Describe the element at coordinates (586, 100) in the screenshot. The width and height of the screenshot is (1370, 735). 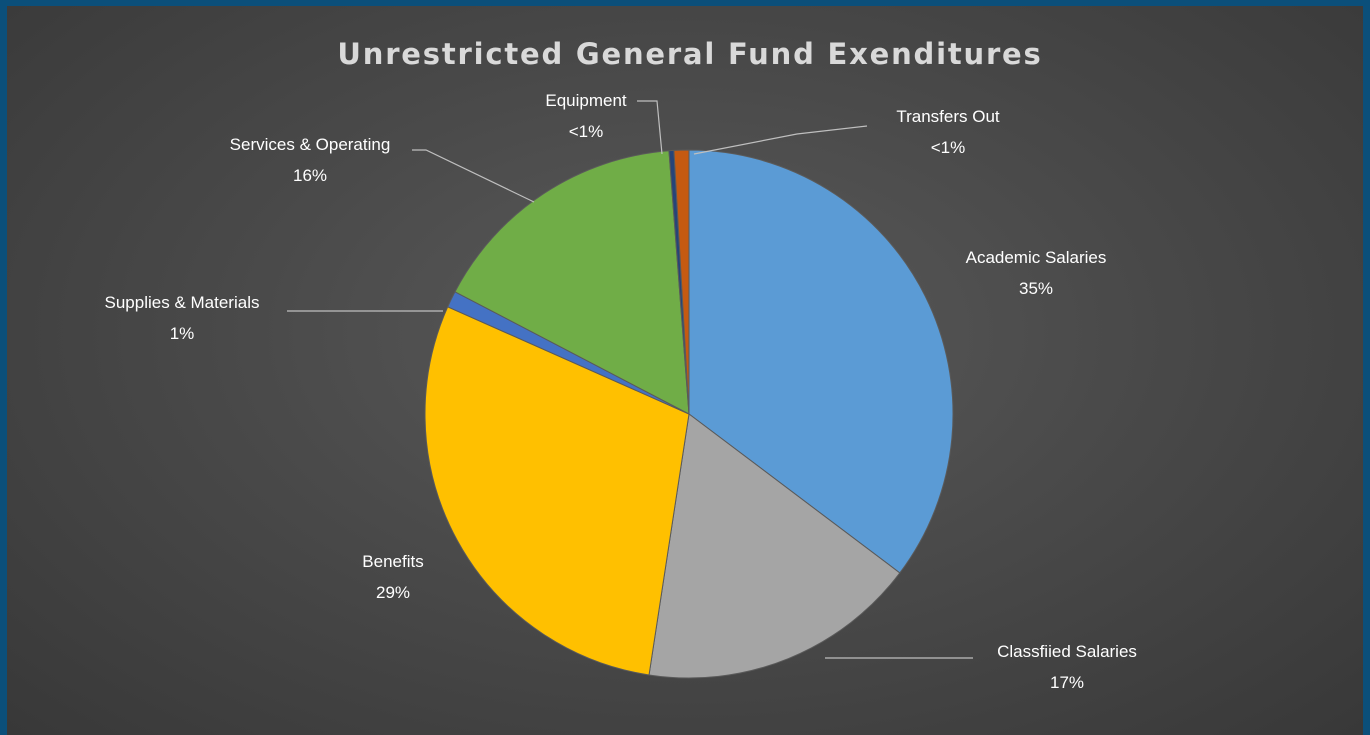
I see `slice-label-name: Equipment` at that location.